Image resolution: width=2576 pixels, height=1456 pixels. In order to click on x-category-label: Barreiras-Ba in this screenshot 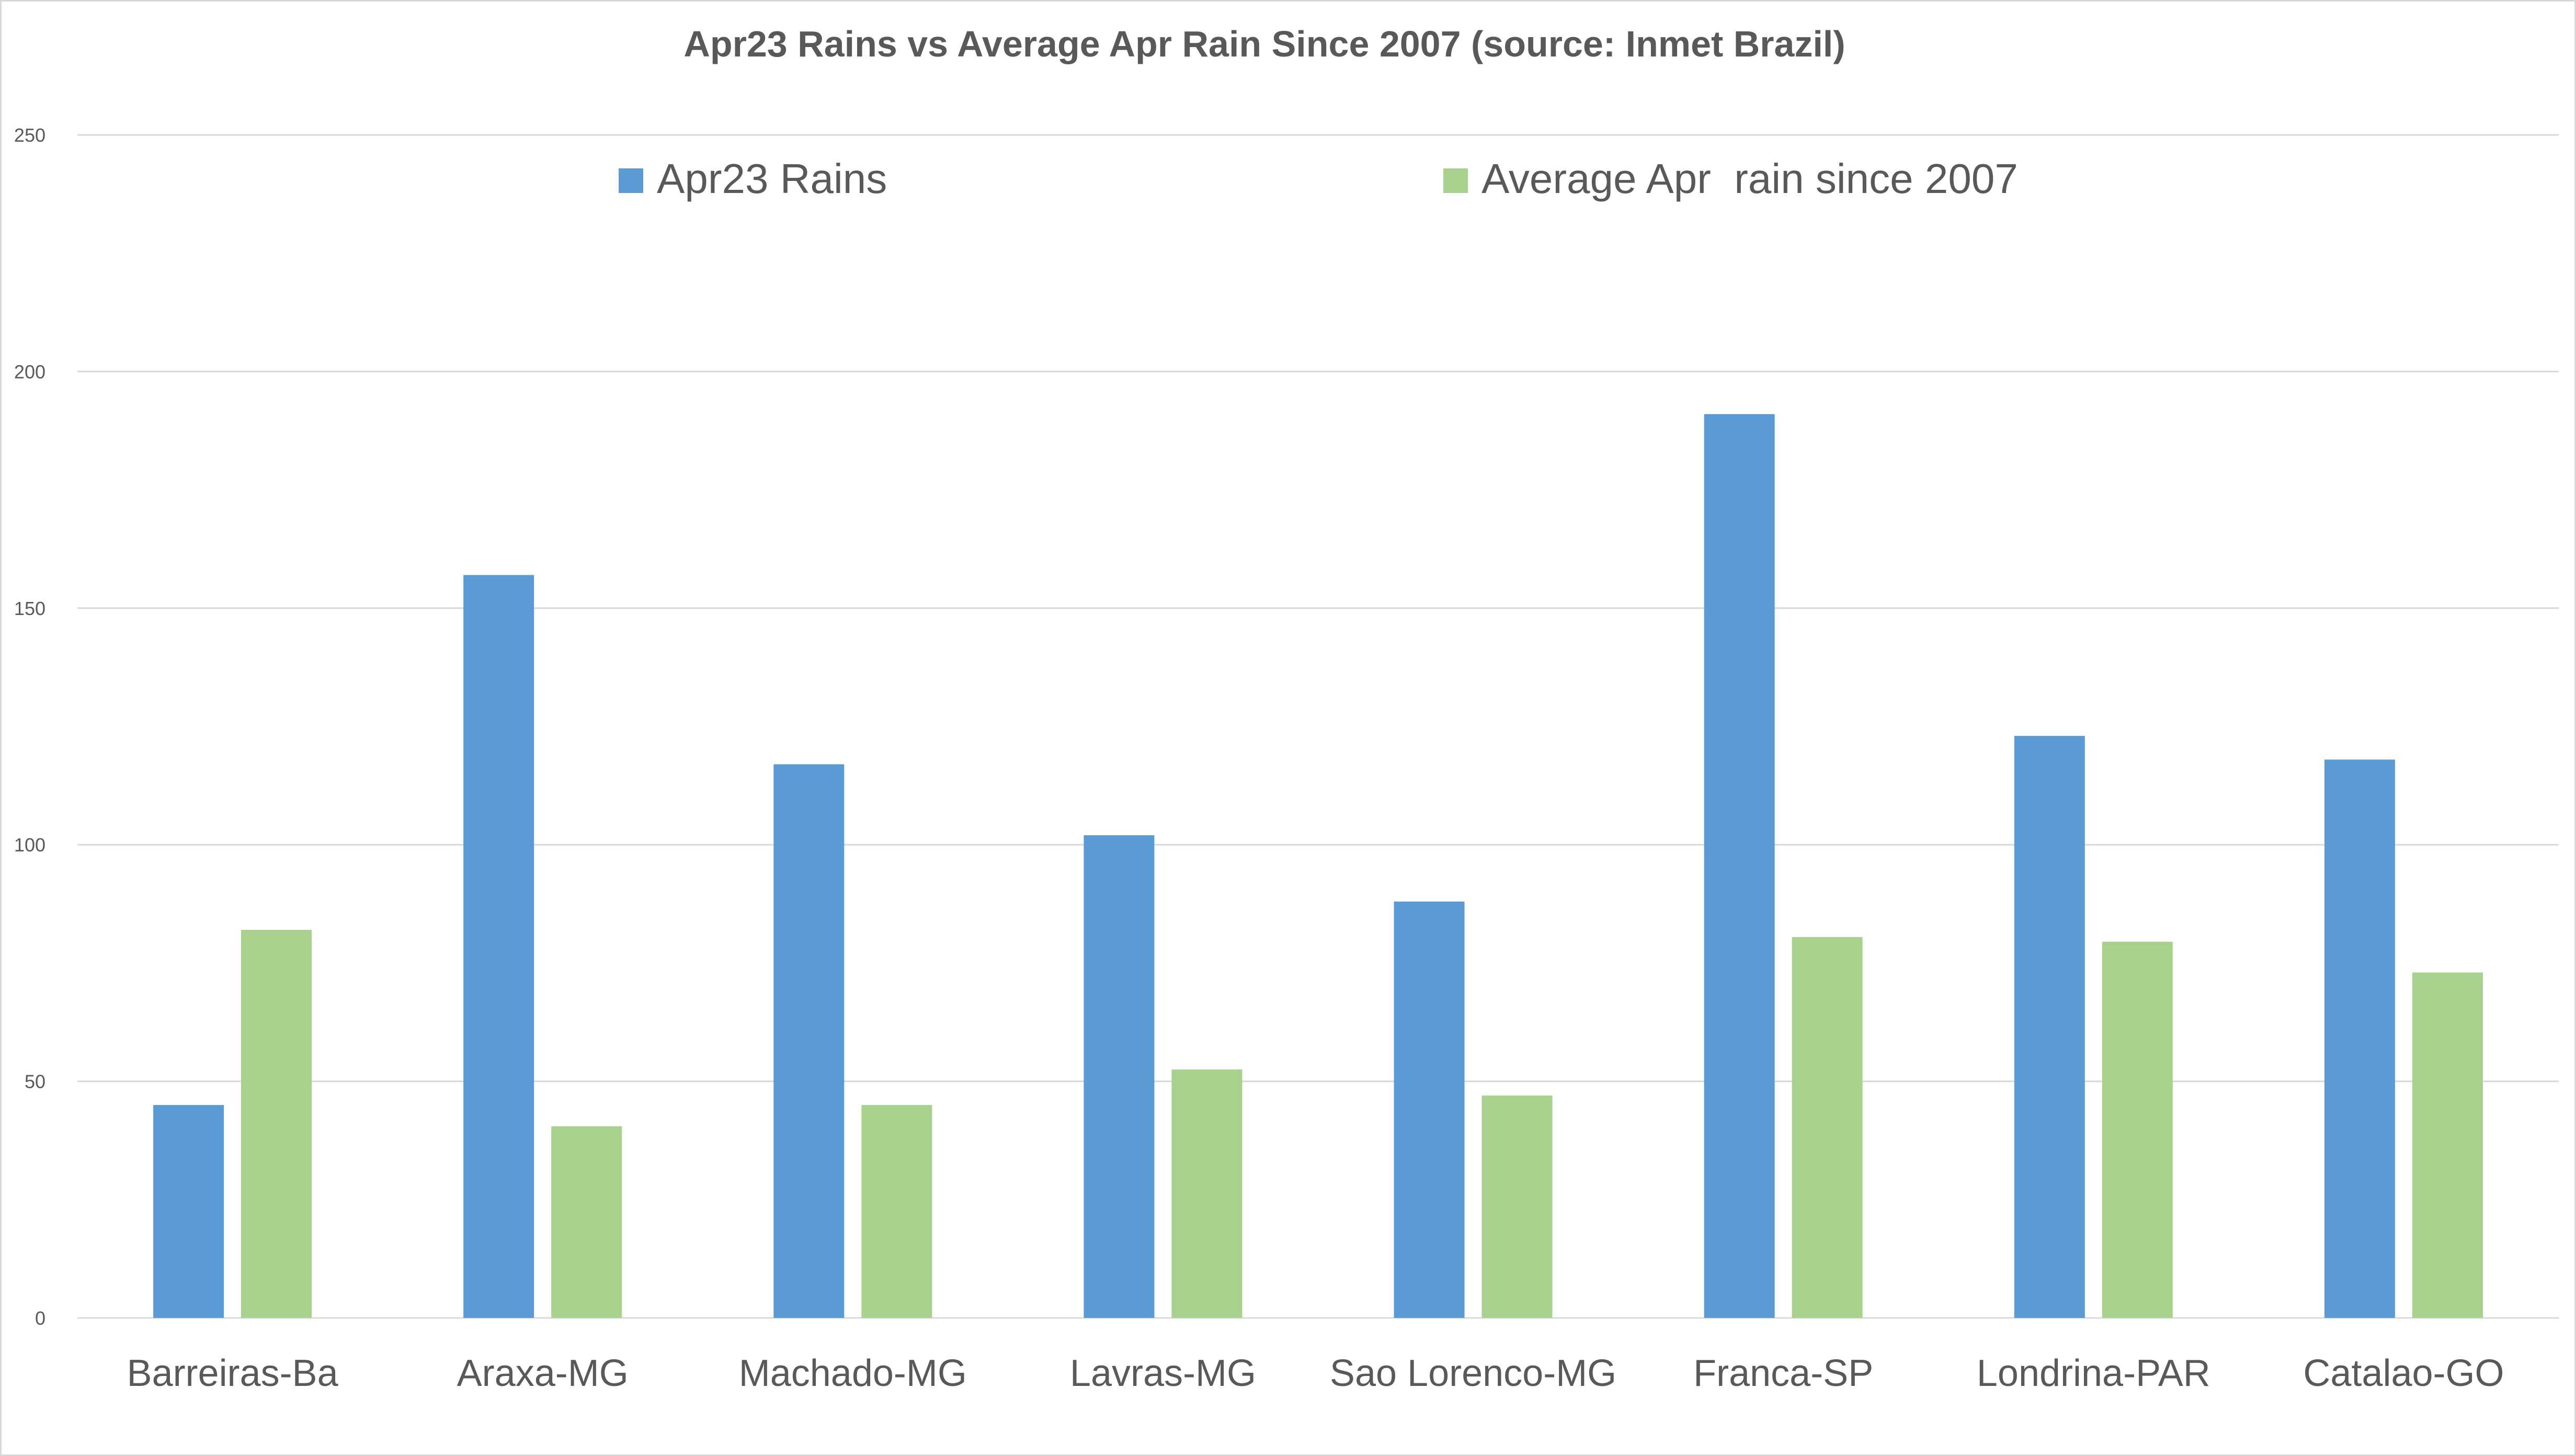, I will do `click(233, 1373)`.